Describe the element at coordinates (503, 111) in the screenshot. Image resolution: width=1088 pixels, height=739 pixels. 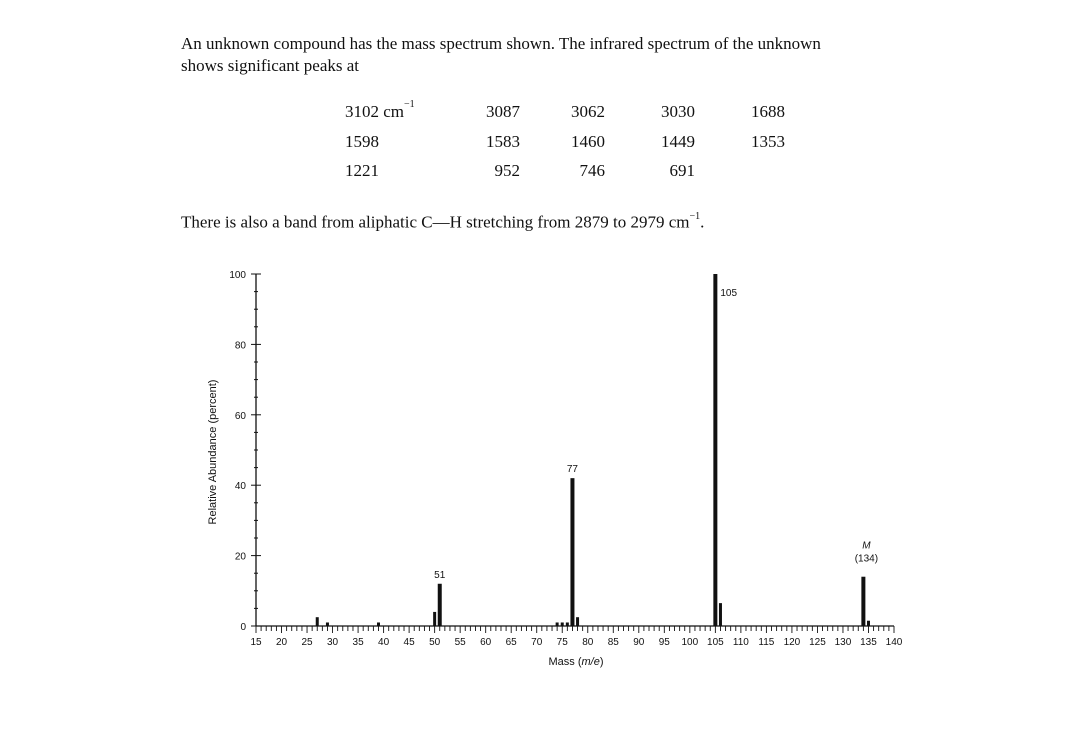
I see `ir-peak-value: 3087` at that location.